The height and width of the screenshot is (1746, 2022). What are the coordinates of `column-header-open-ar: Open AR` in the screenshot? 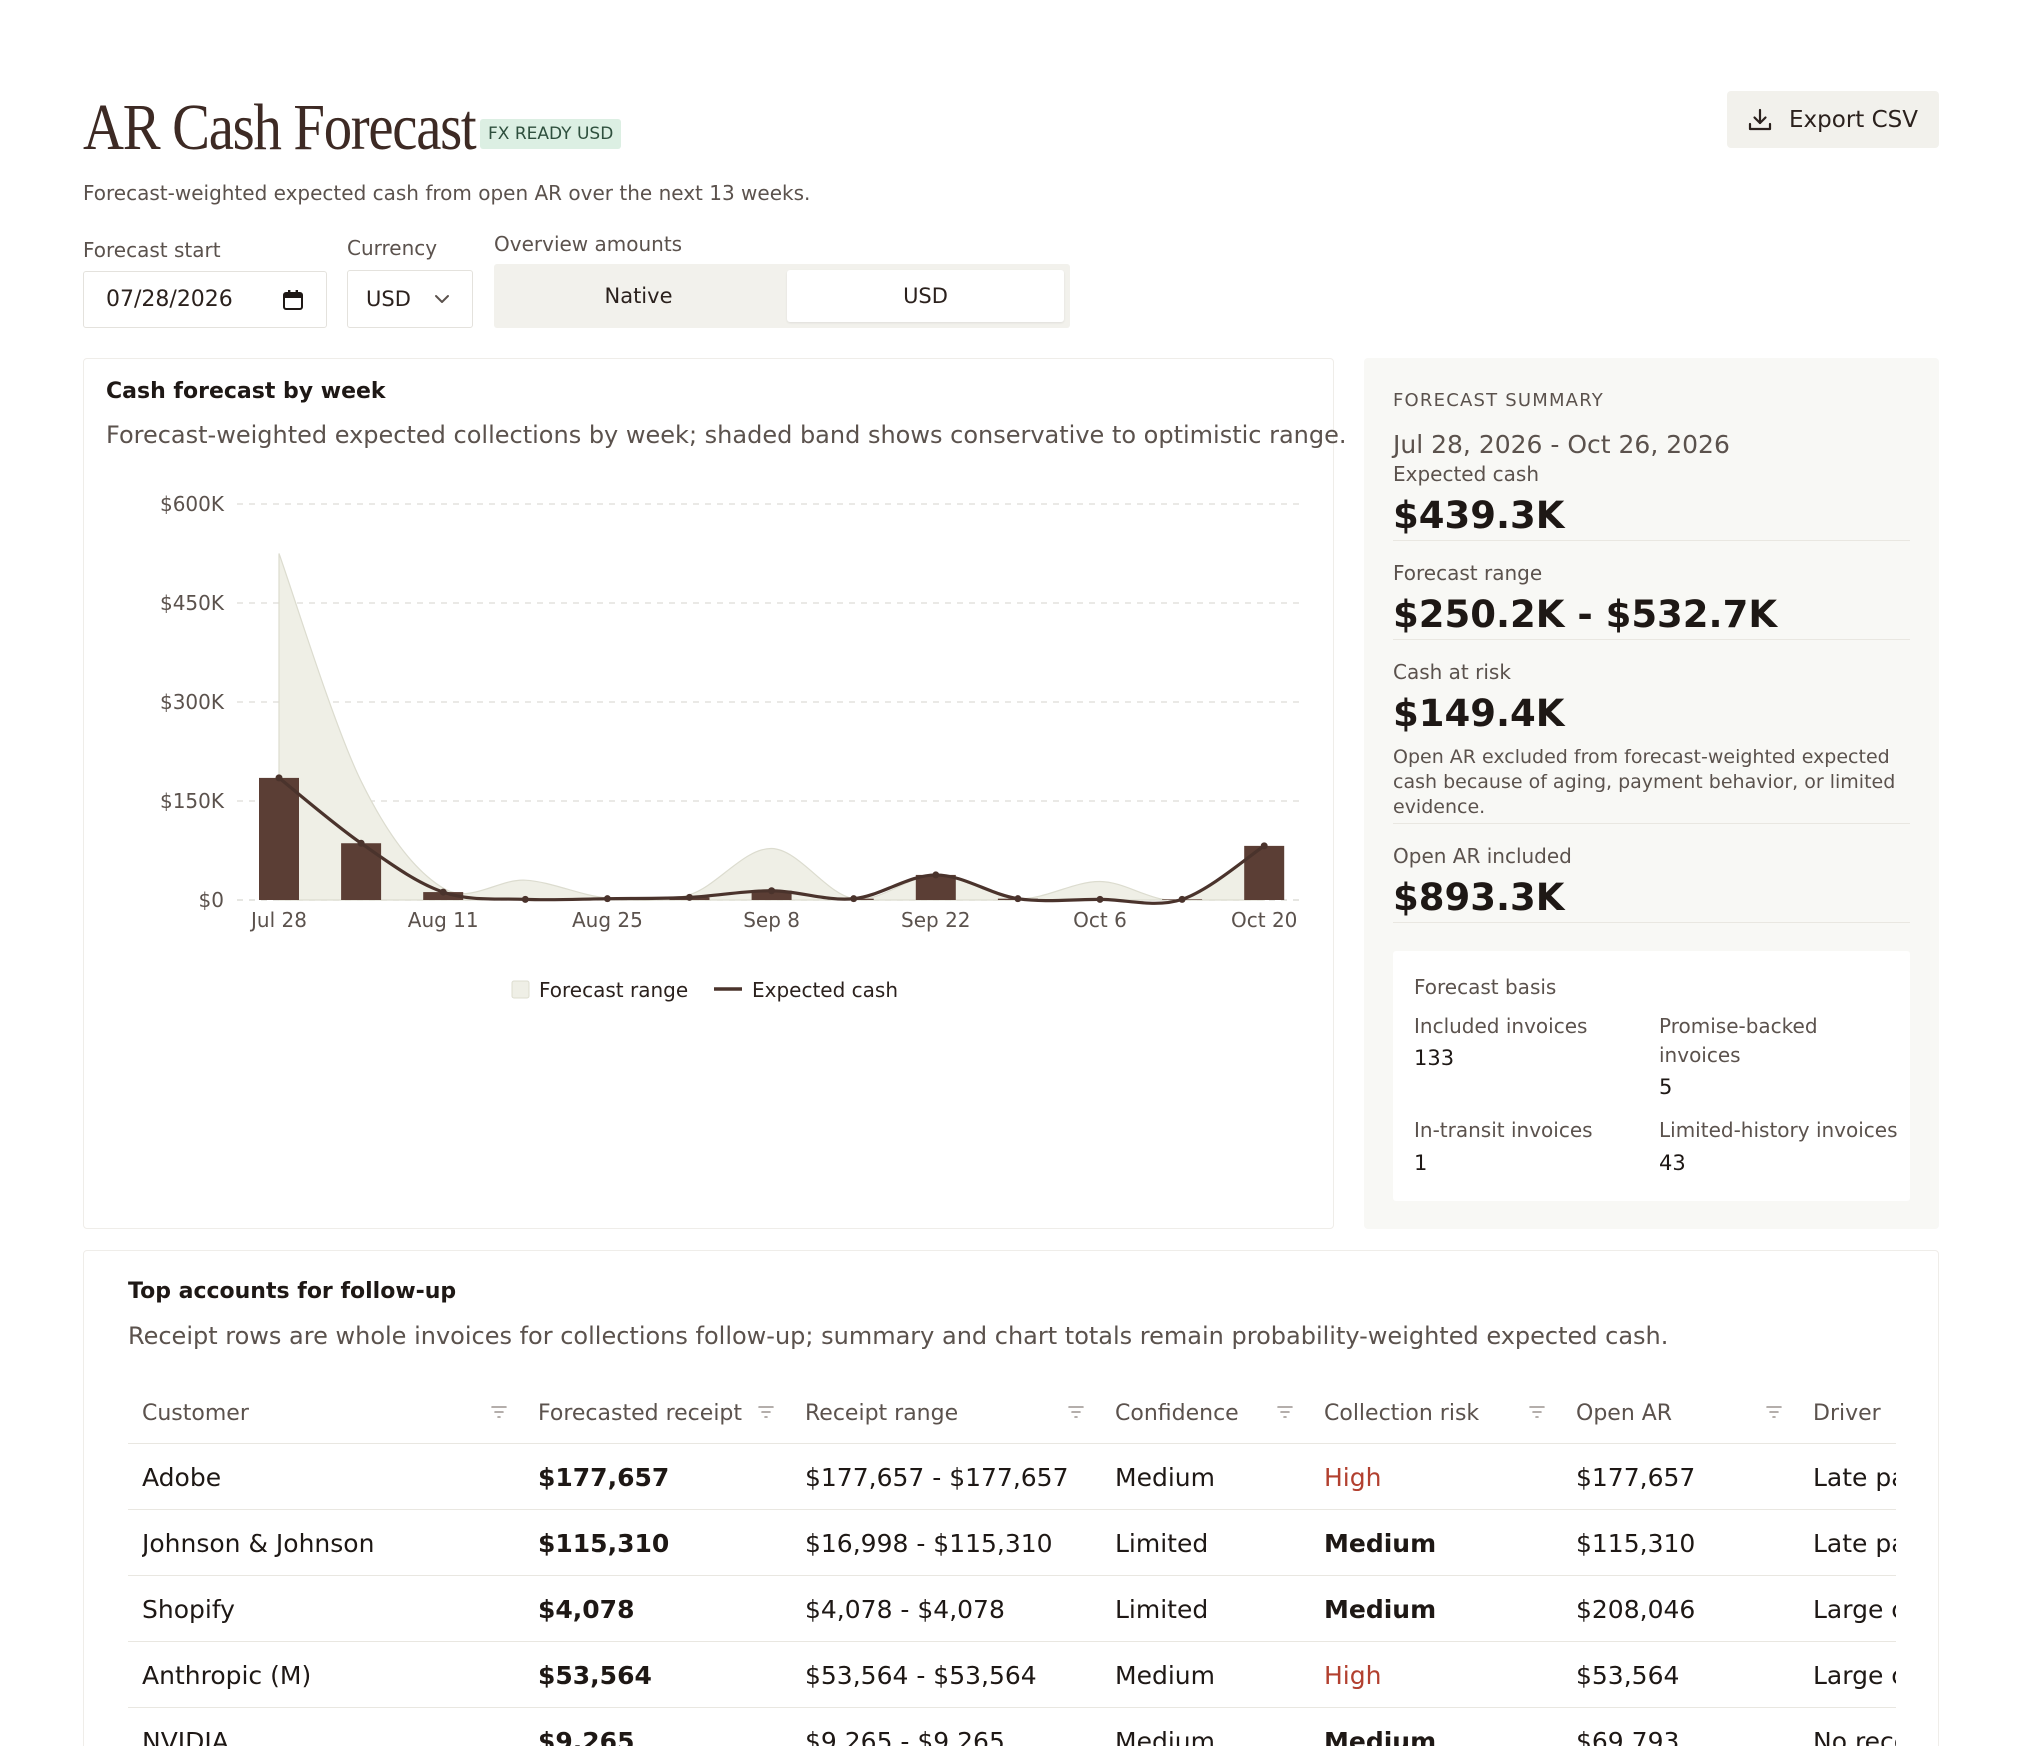 It's located at (1624, 1413).